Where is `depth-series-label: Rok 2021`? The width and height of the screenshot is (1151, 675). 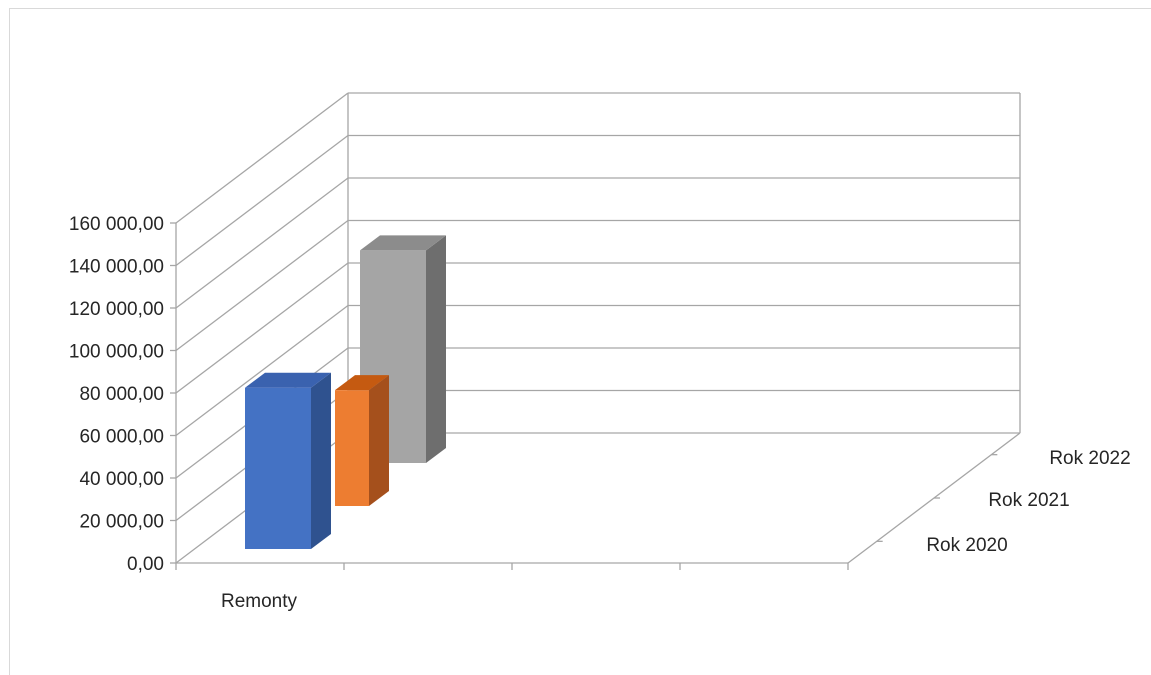 depth-series-label: Rok 2021 is located at coordinates (1028, 500).